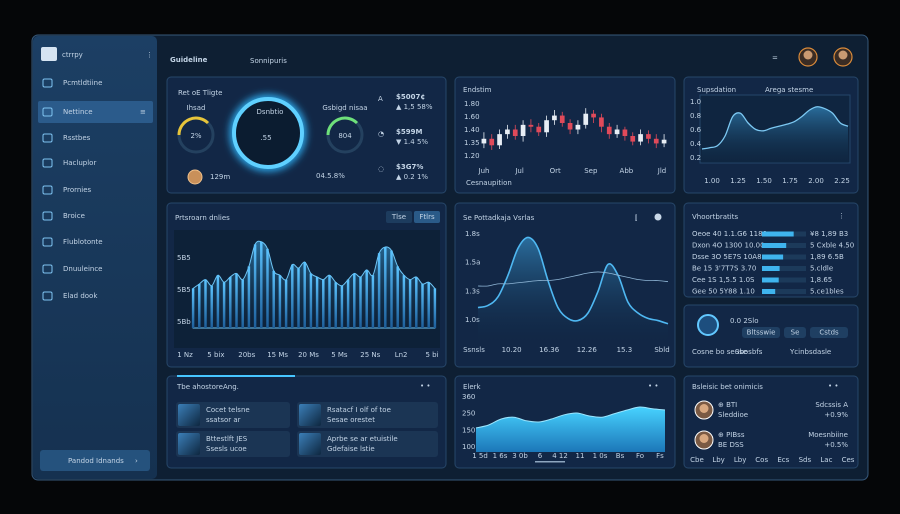  I want to click on panel, so click(565, 135).